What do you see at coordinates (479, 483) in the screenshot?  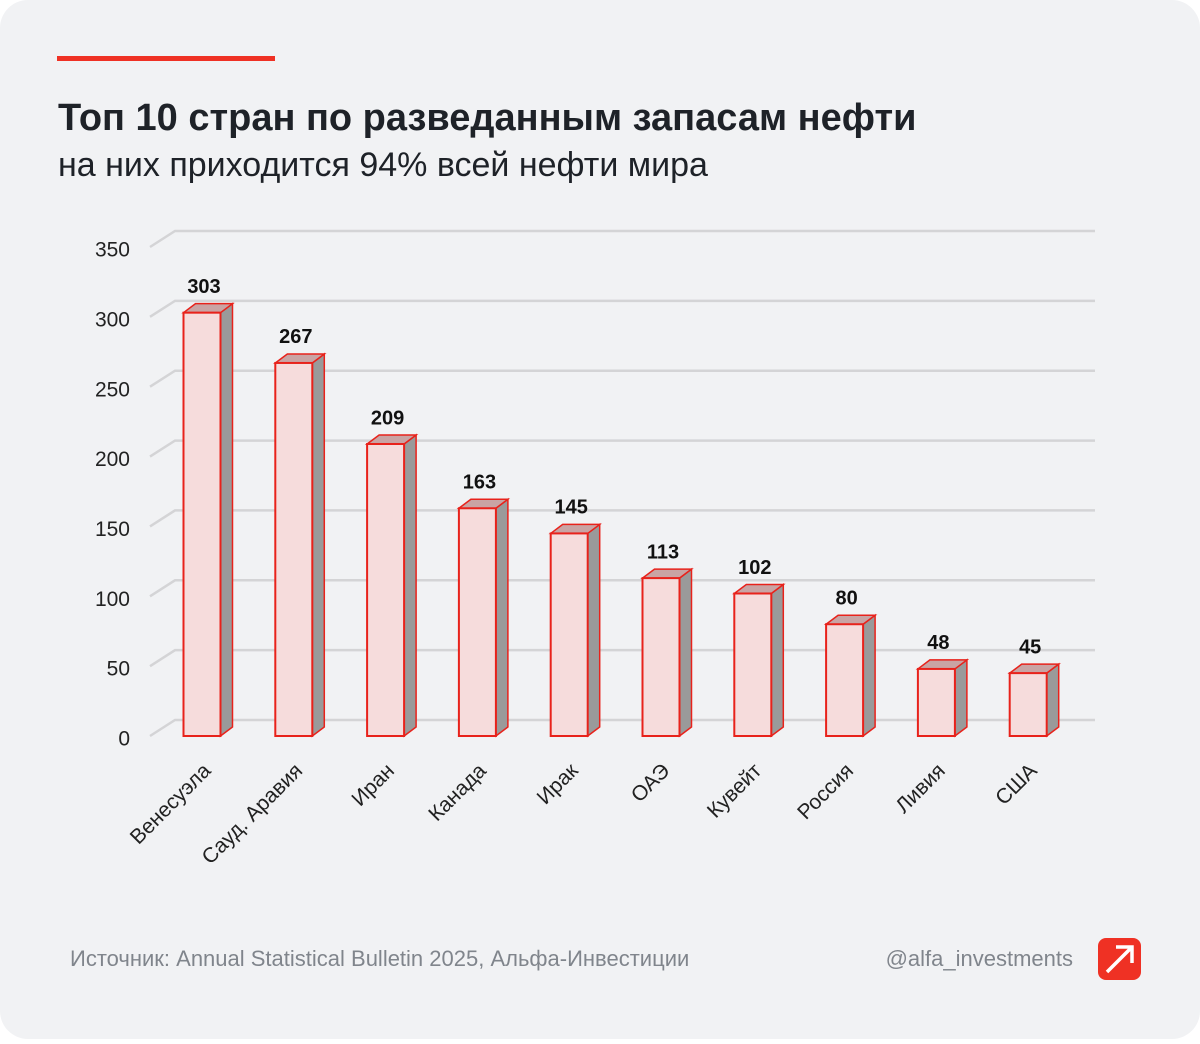 I see `value-label: 163` at bounding box center [479, 483].